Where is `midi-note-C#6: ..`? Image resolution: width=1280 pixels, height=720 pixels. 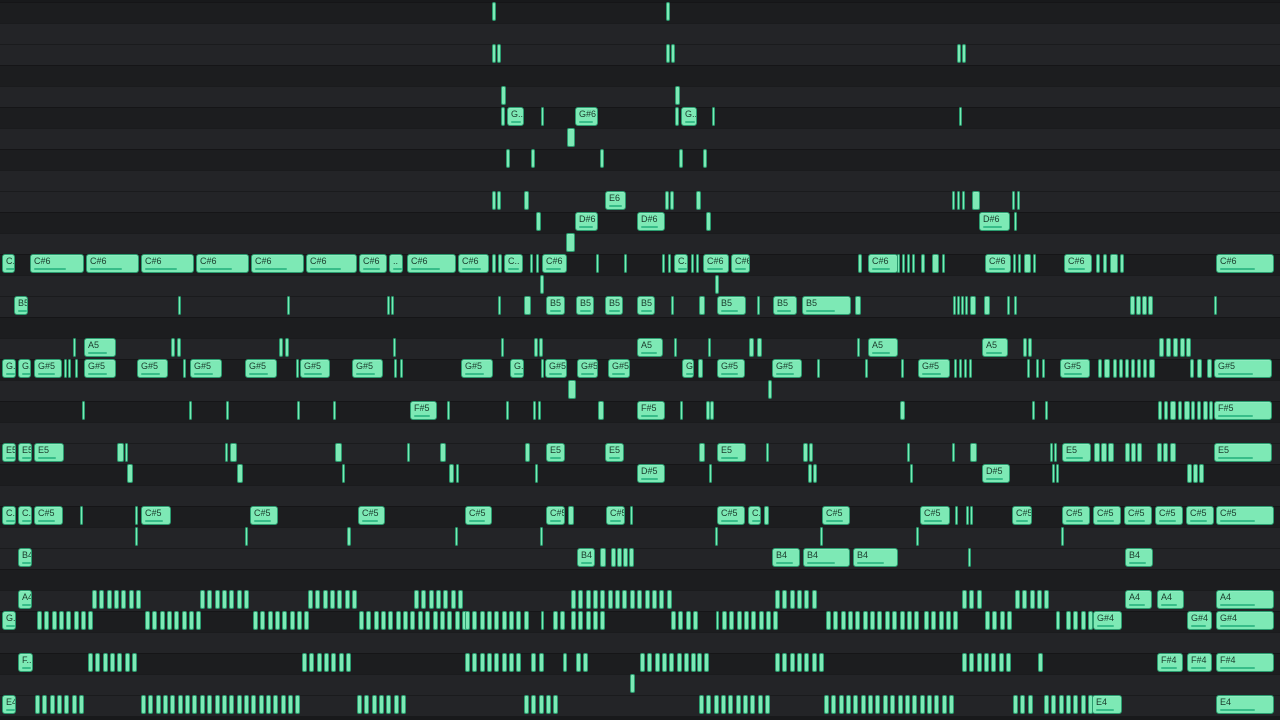
midi-note-C#6: .. is located at coordinates (396, 263).